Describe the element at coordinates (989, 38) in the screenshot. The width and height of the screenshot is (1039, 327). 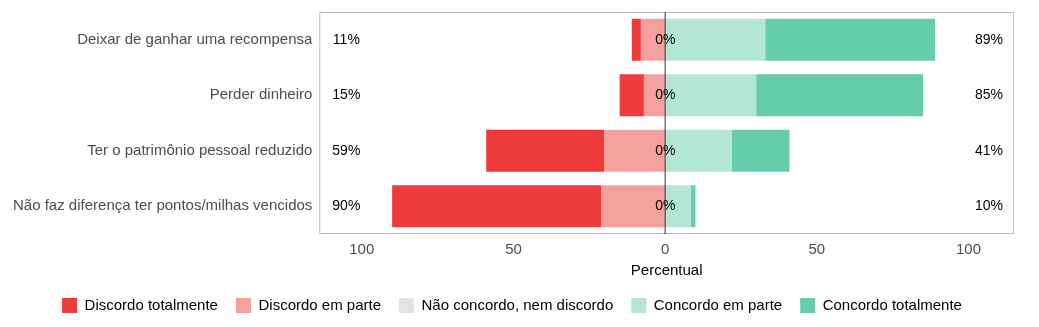
I see `annotation: 89%` at that location.